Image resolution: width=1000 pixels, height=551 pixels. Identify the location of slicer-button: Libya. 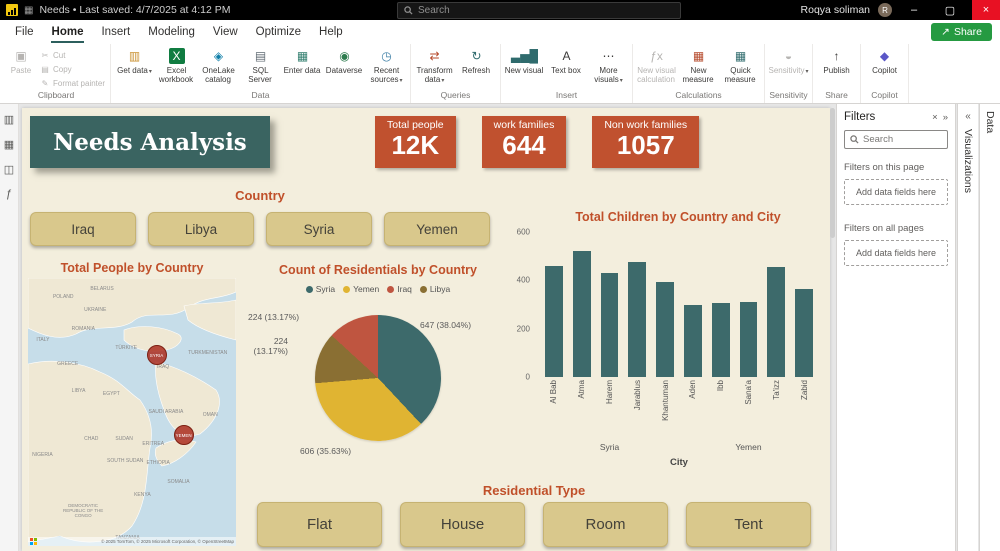
(201, 229).